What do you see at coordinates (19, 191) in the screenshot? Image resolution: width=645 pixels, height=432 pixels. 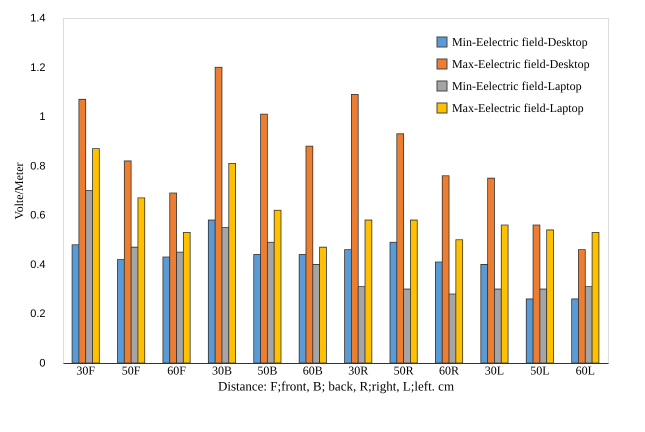 I see `y-axis-title: Volte/Meter` at bounding box center [19, 191].